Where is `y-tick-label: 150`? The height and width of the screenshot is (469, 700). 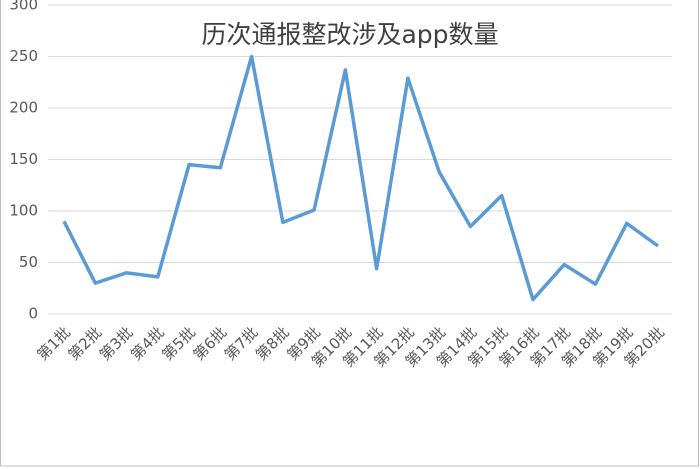 y-tick-label: 150 is located at coordinates (23, 159).